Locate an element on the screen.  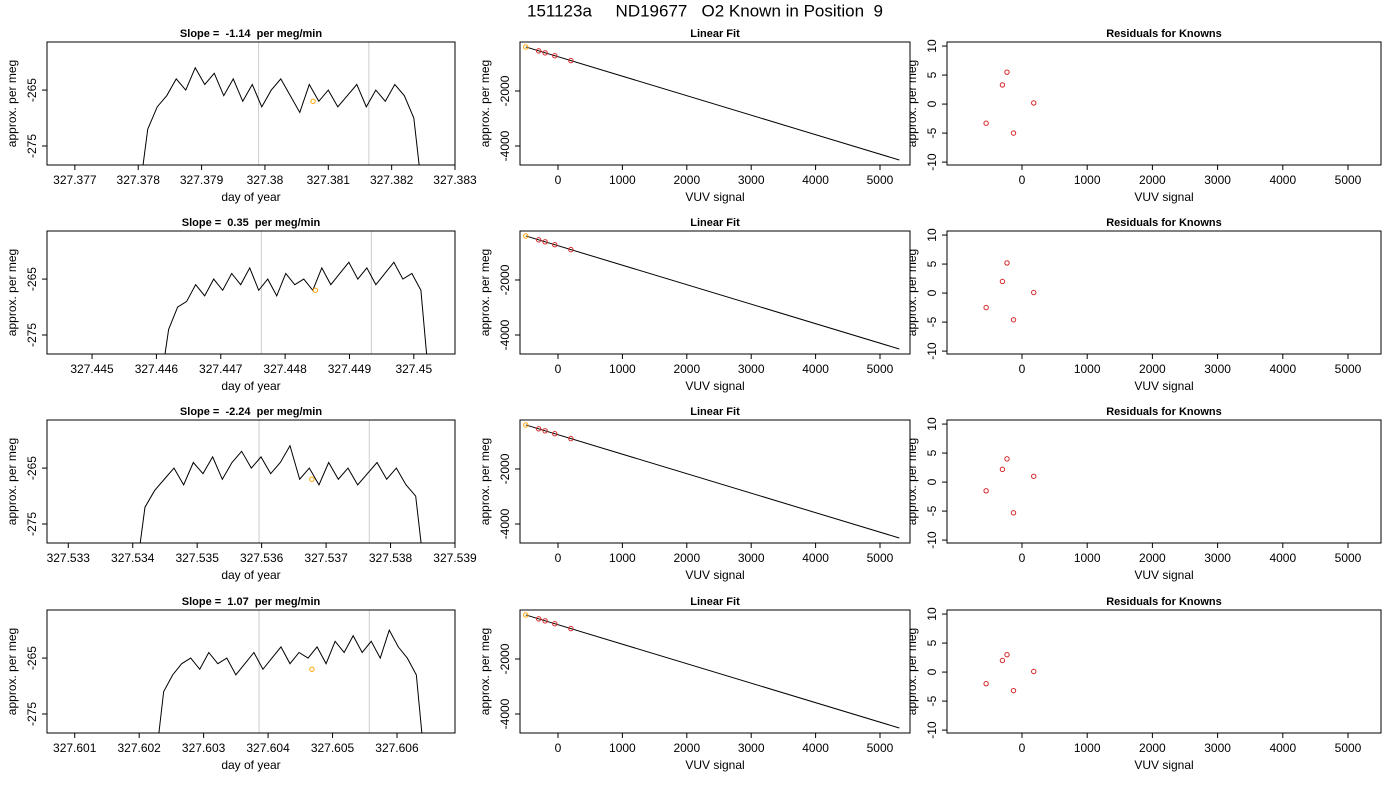
fit-line is located at coordinates (712, 292).